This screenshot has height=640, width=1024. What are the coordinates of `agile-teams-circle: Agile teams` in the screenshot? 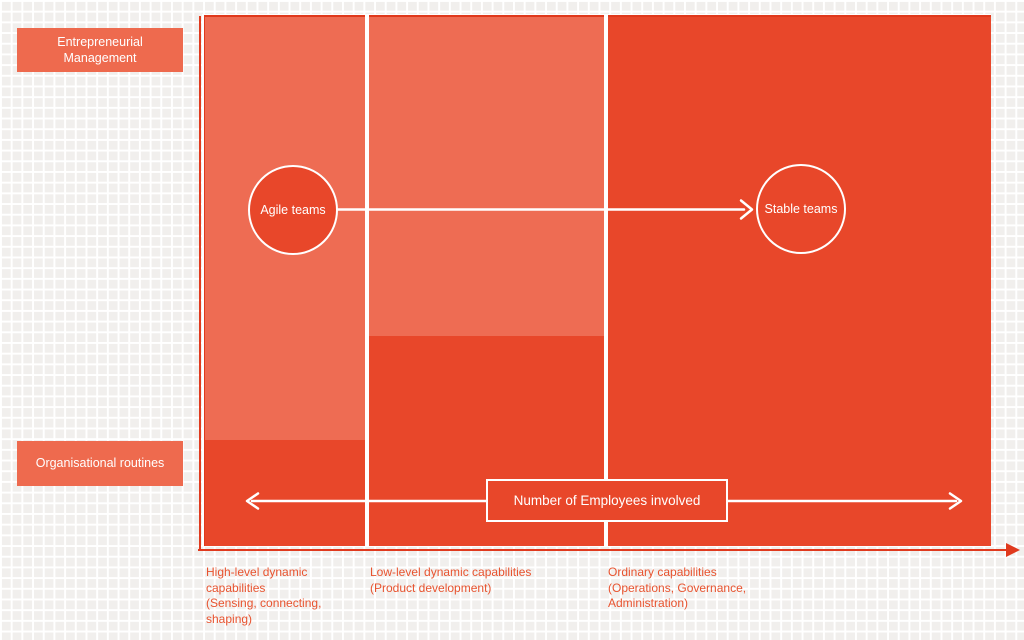 It's located at (293, 210).